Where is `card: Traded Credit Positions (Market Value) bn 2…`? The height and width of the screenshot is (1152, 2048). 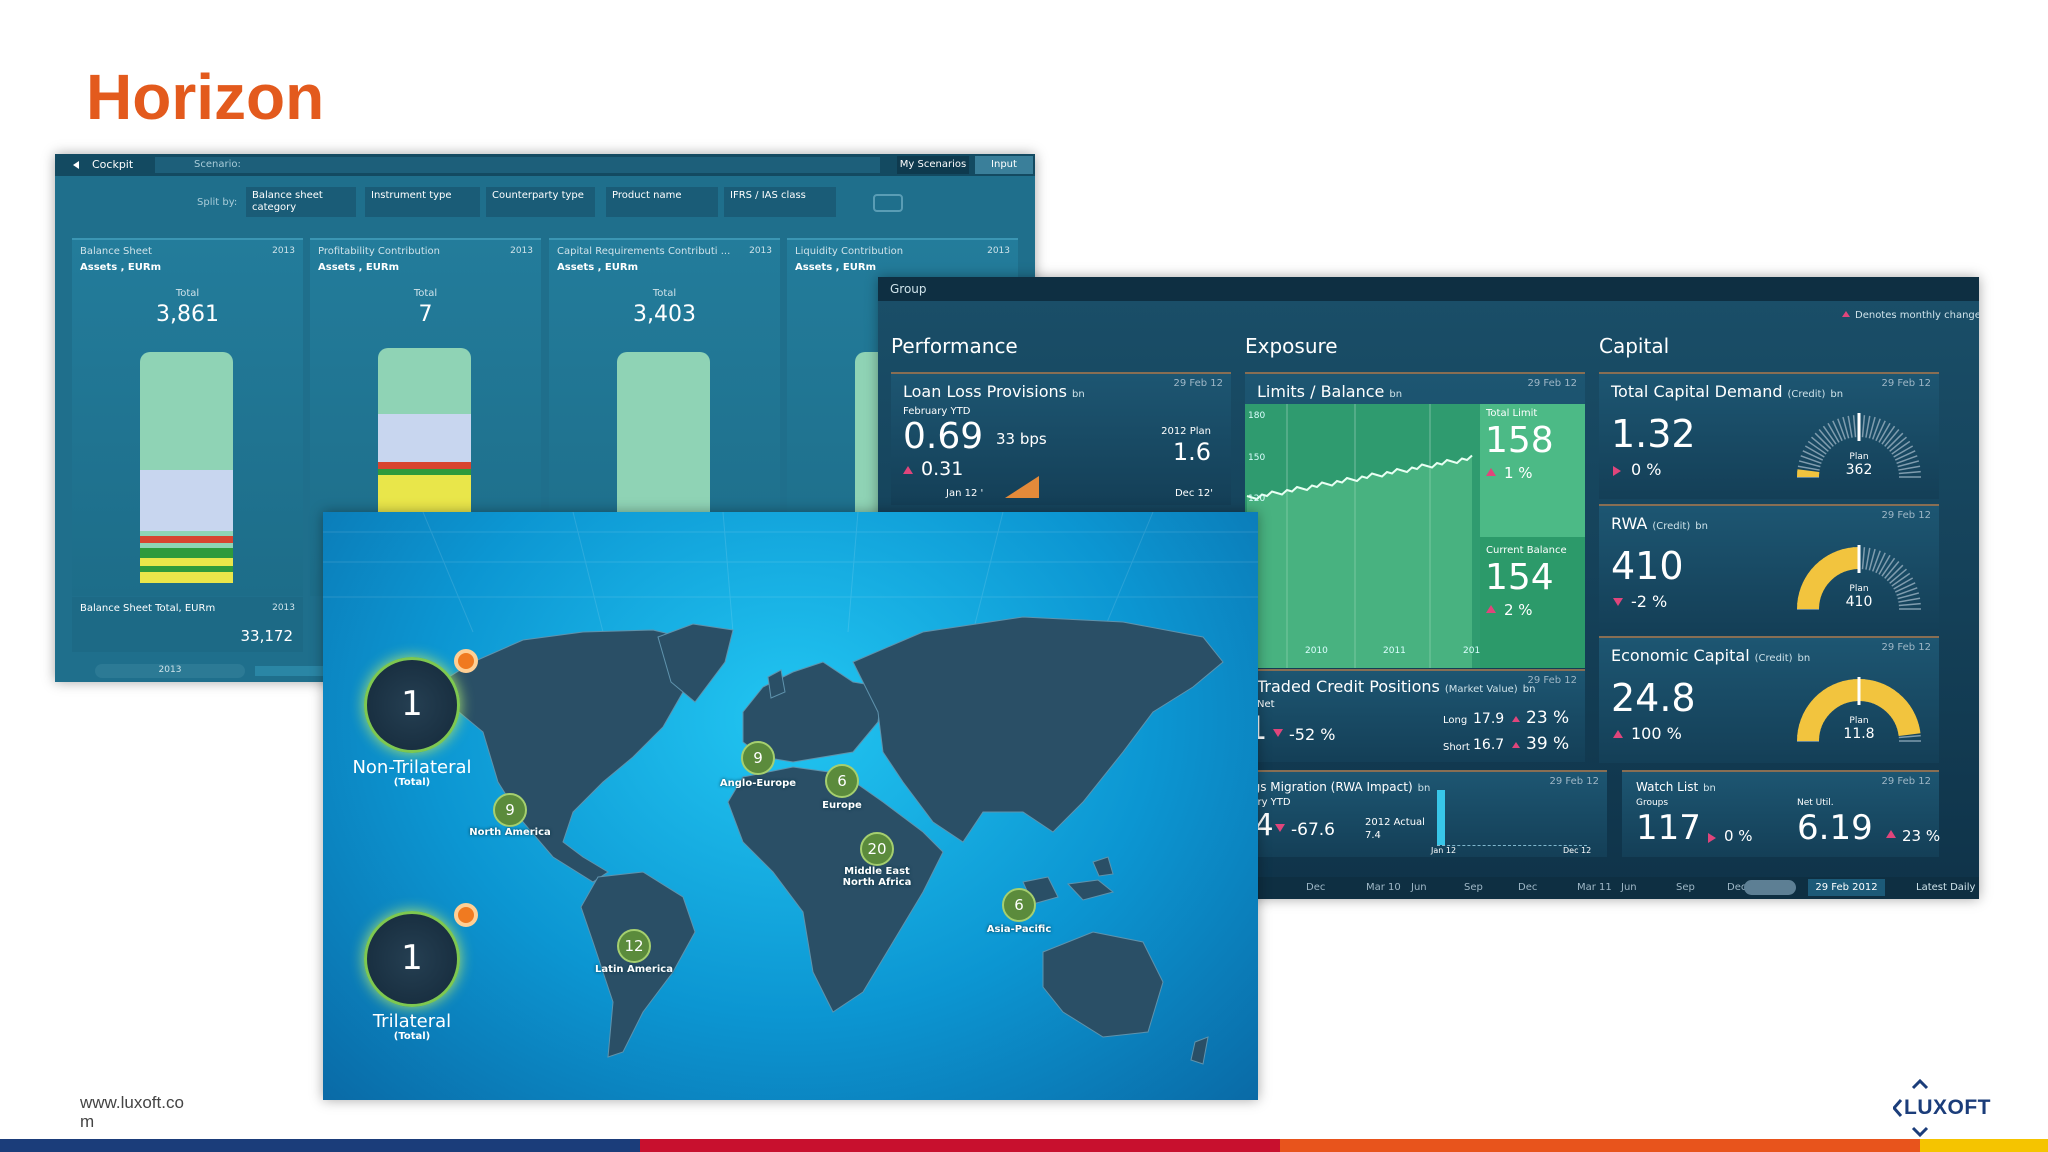
card: Traded Credit Positions (Market Value) bn 2… is located at coordinates (1415, 715).